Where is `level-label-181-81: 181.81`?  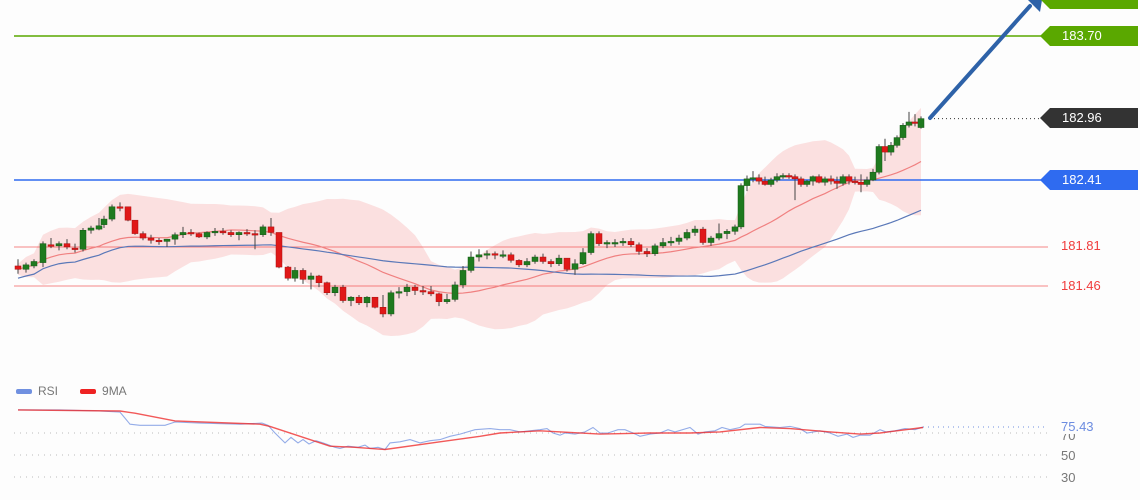 level-label-181-81: 181.81 is located at coordinates (1081, 245).